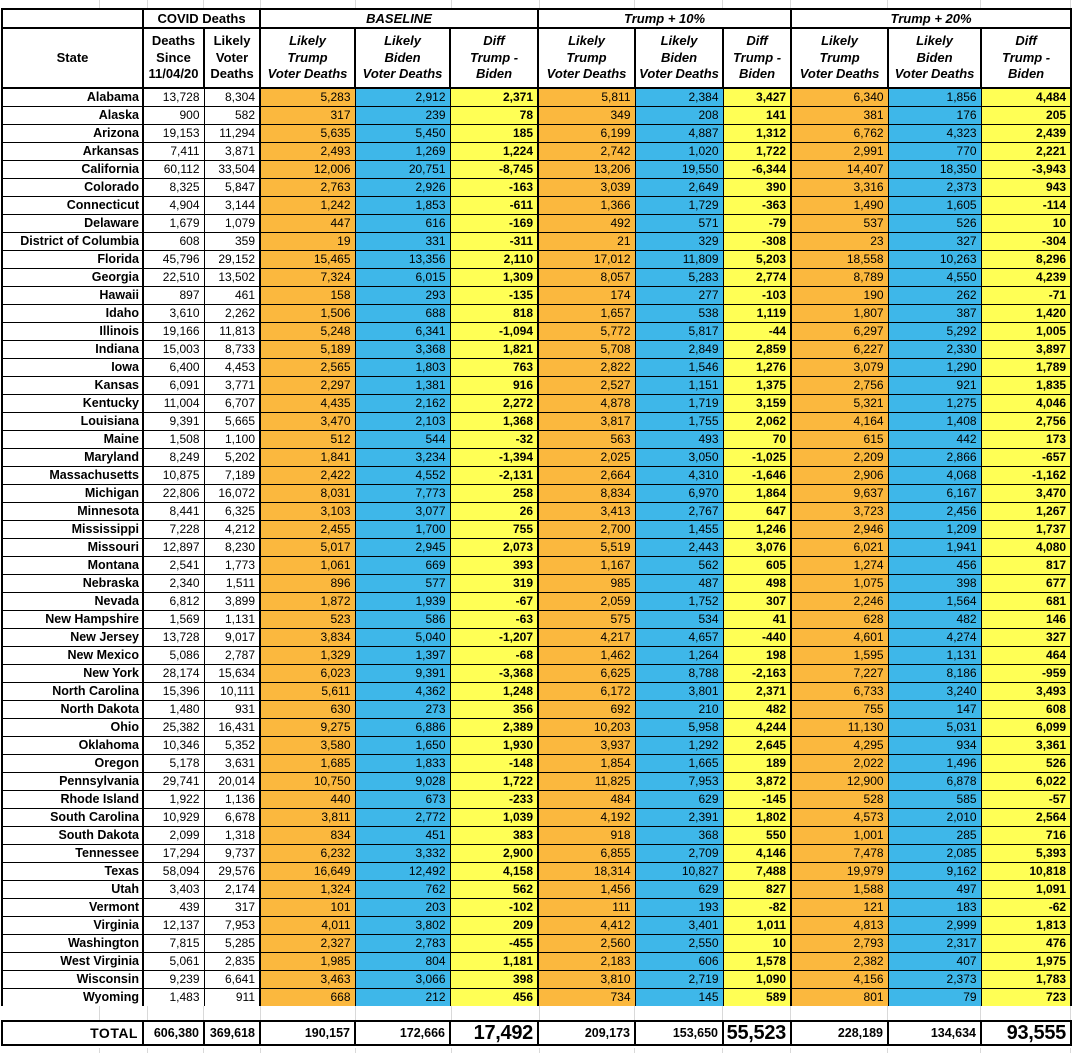  Describe the element at coordinates (173, 547) in the screenshot. I see `deaths-since-cell: 12,897` at that location.